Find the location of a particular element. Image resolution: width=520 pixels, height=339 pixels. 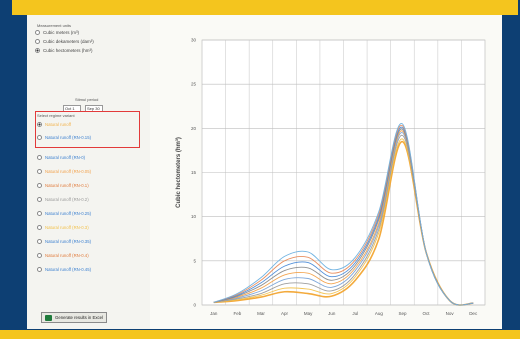

scenario-item: Natural runoff (RN-0.35) is located at coordinates (64, 241).